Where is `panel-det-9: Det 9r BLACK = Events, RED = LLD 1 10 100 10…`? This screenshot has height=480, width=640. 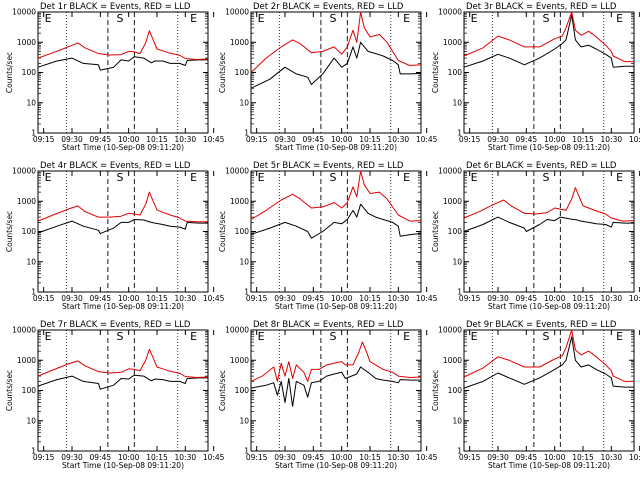 panel-det-9: Det 9r BLACK = Events, RED = LLD 1 10 100 10… is located at coordinates (535, 395).